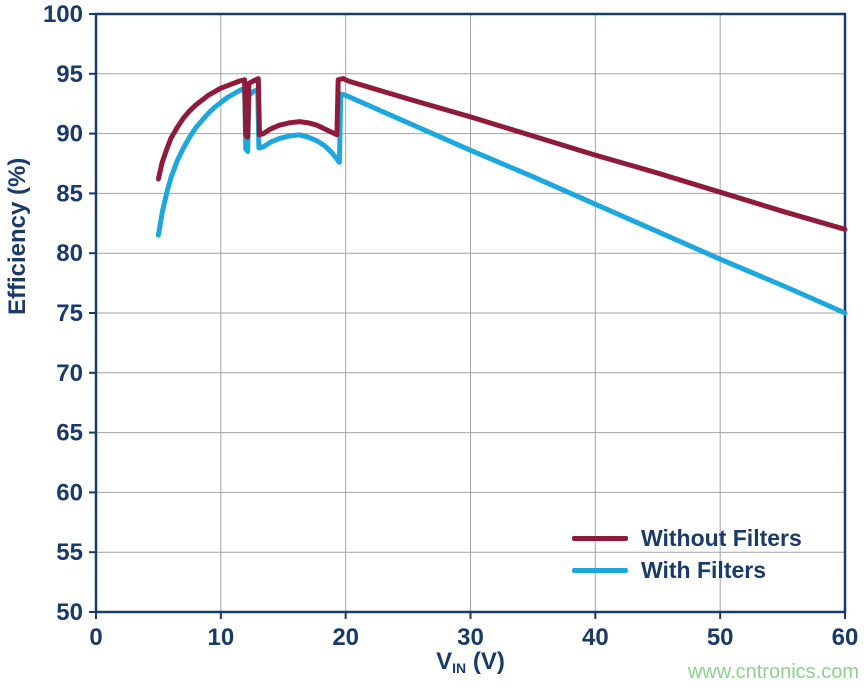  What do you see at coordinates (773, 672) in the screenshot?
I see `watermark-link: www.cntronics.com` at bounding box center [773, 672].